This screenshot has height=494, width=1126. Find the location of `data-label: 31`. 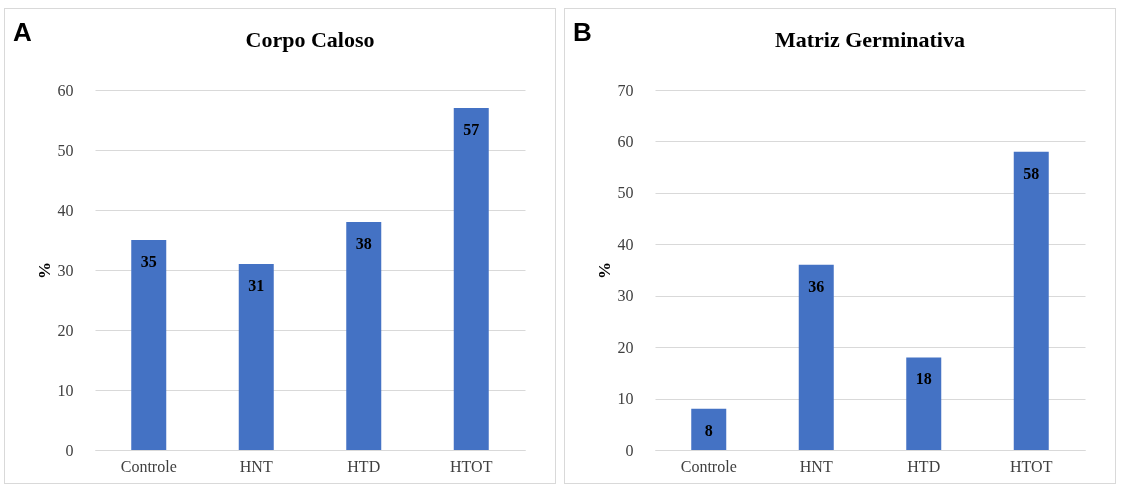

data-label: 31 is located at coordinates (256, 285).